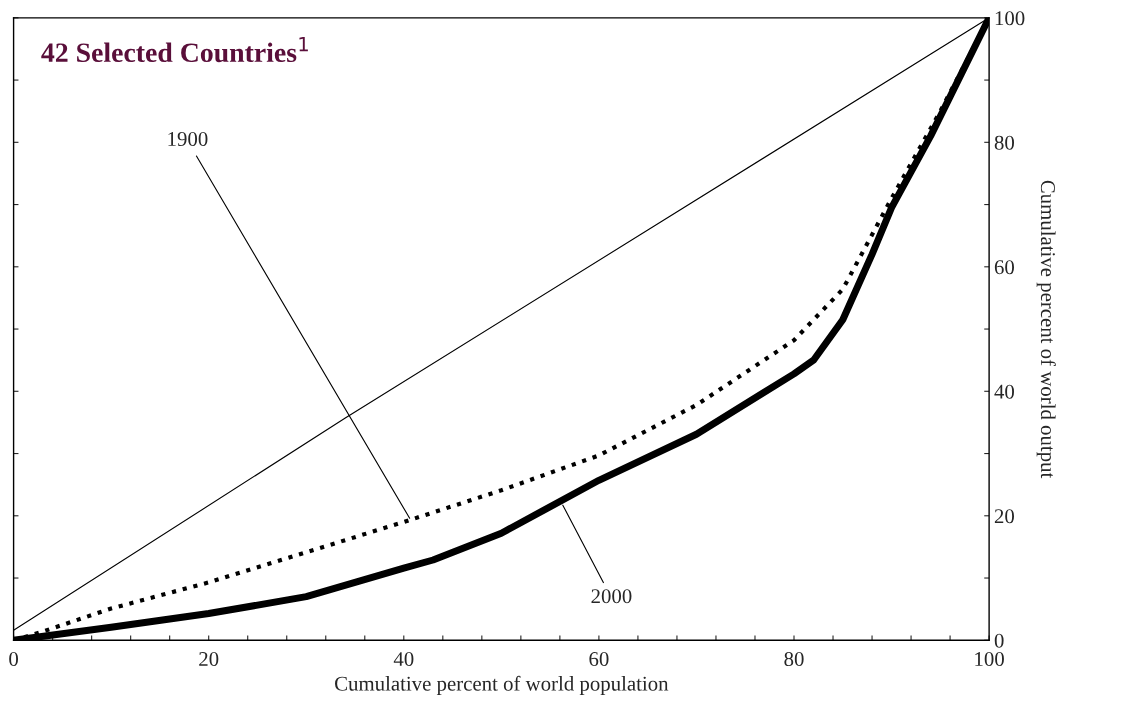 The height and width of the screenshot is (713, 1133). I want to click on x-tick-label: 40, so click(403, 659).